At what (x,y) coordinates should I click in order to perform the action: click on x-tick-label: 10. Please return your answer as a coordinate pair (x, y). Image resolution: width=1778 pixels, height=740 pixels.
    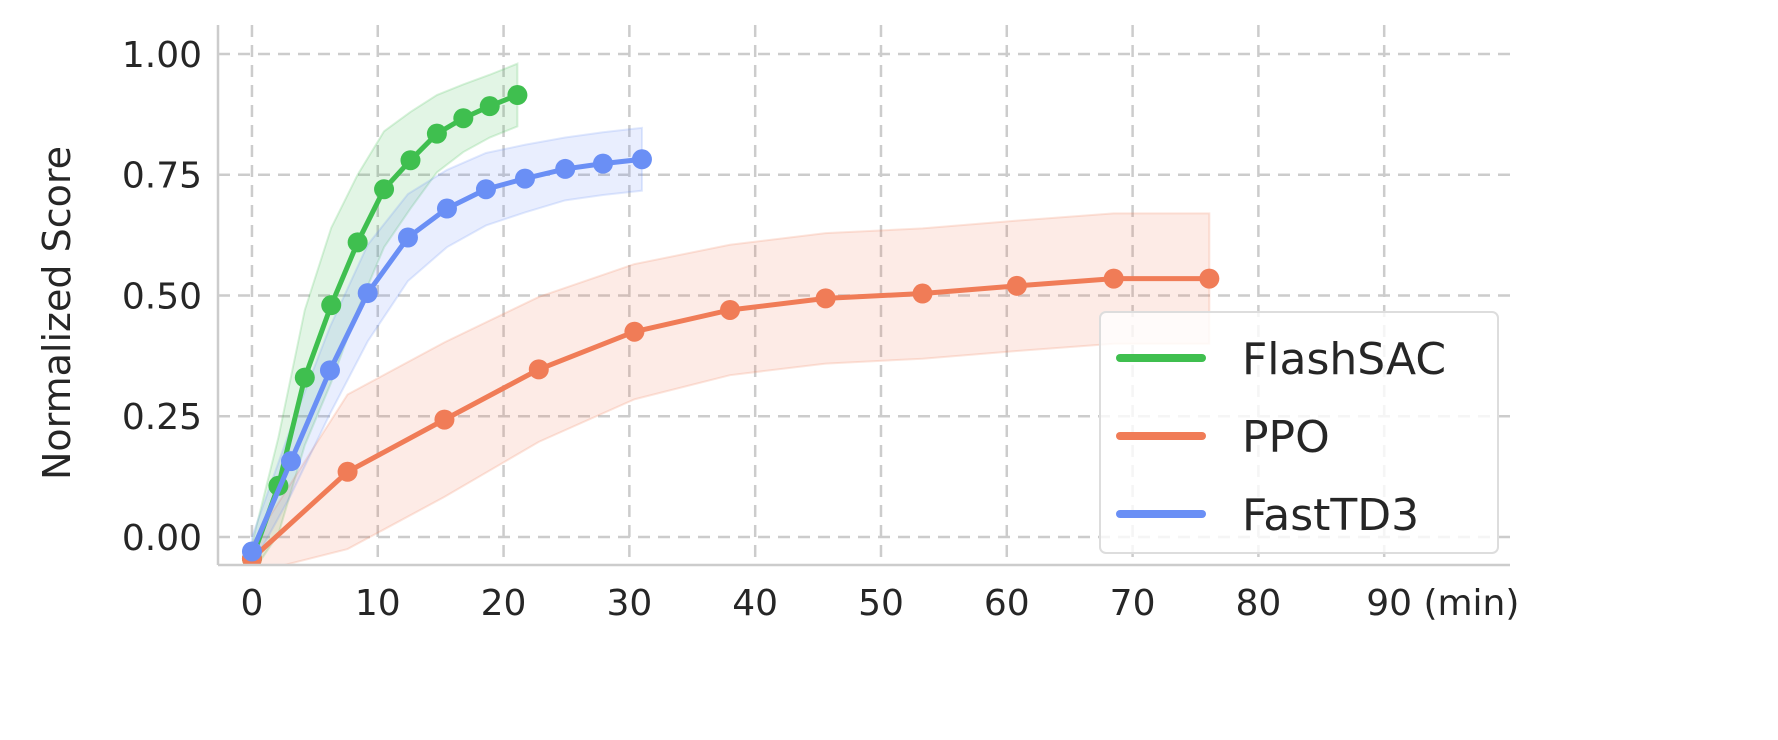
    Looking at the image, I should click on (378, 603).